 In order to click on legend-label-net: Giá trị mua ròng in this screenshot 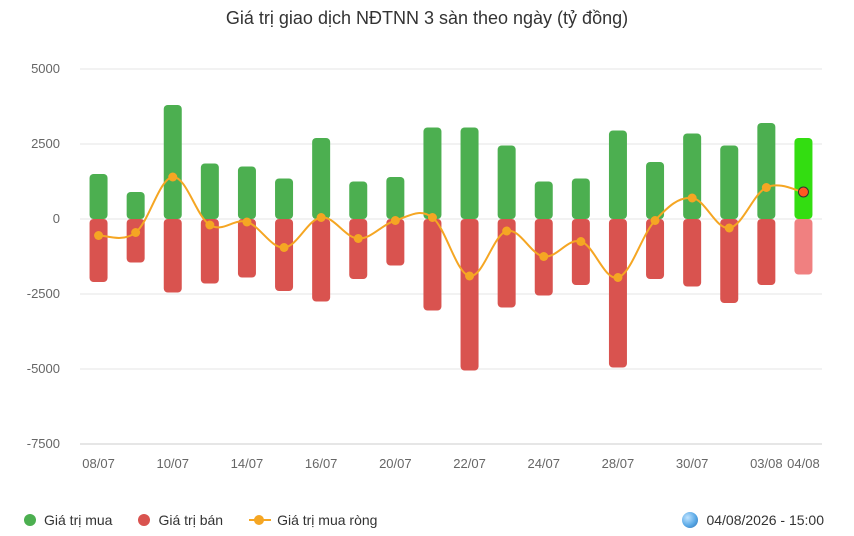, I will do `click(327, 520)`.